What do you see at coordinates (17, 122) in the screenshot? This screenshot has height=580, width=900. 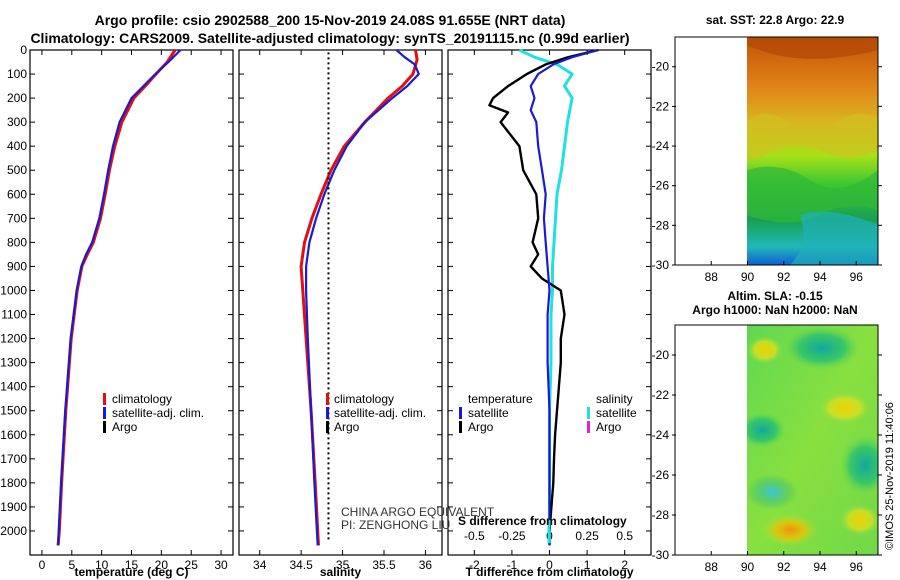 I see `y-tick-label: 300` at bounding box center [17, 122].